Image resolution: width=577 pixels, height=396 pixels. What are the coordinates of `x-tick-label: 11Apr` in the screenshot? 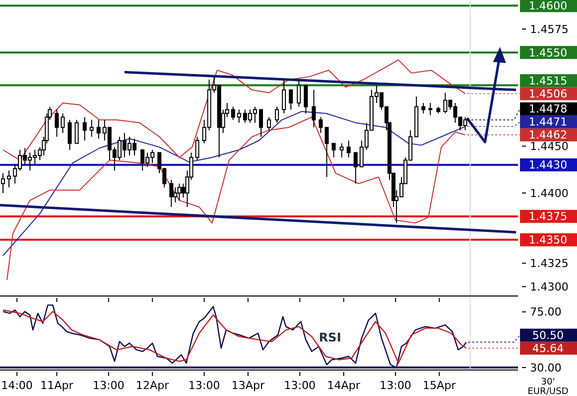 It's located at (57, 385).